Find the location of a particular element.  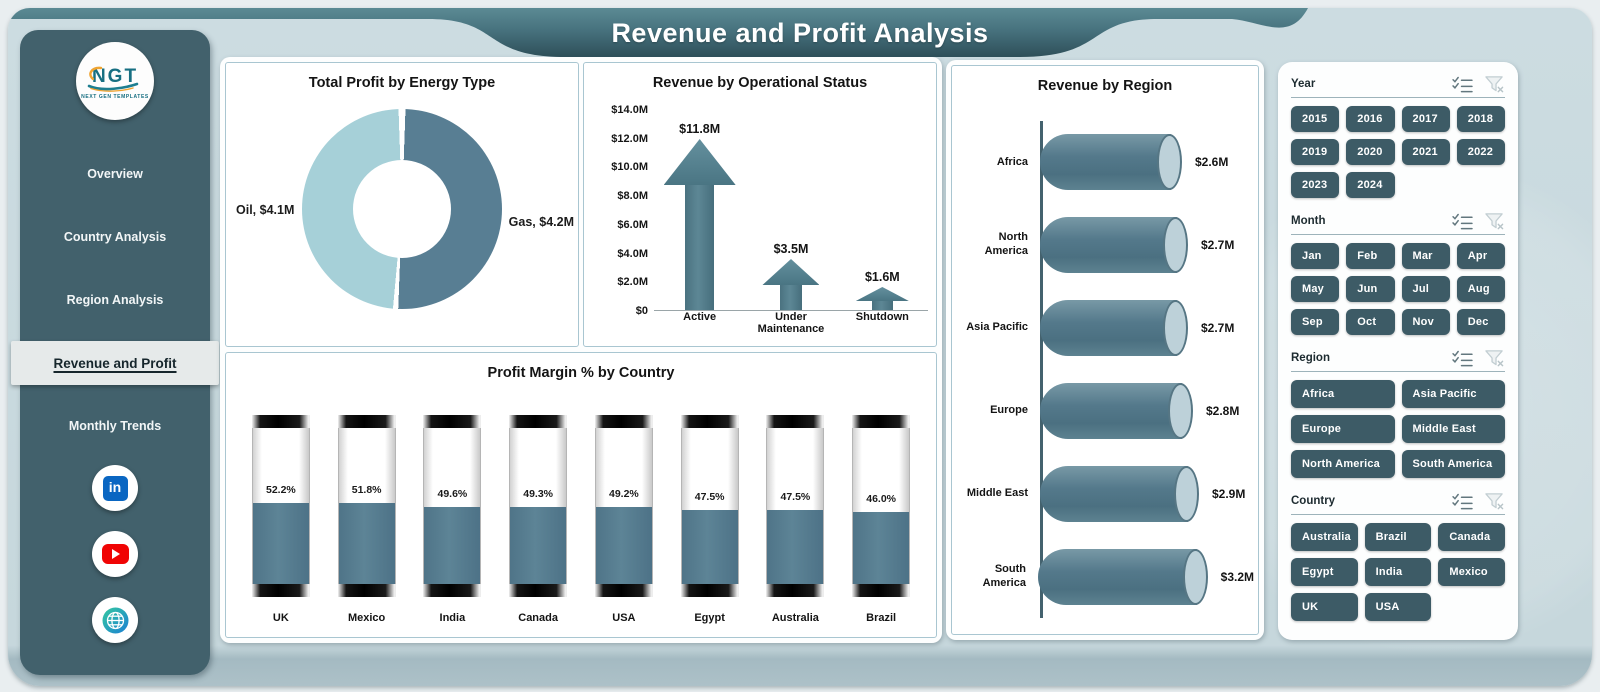

slicer-option-may: May is located at coordinates (1315, 289).